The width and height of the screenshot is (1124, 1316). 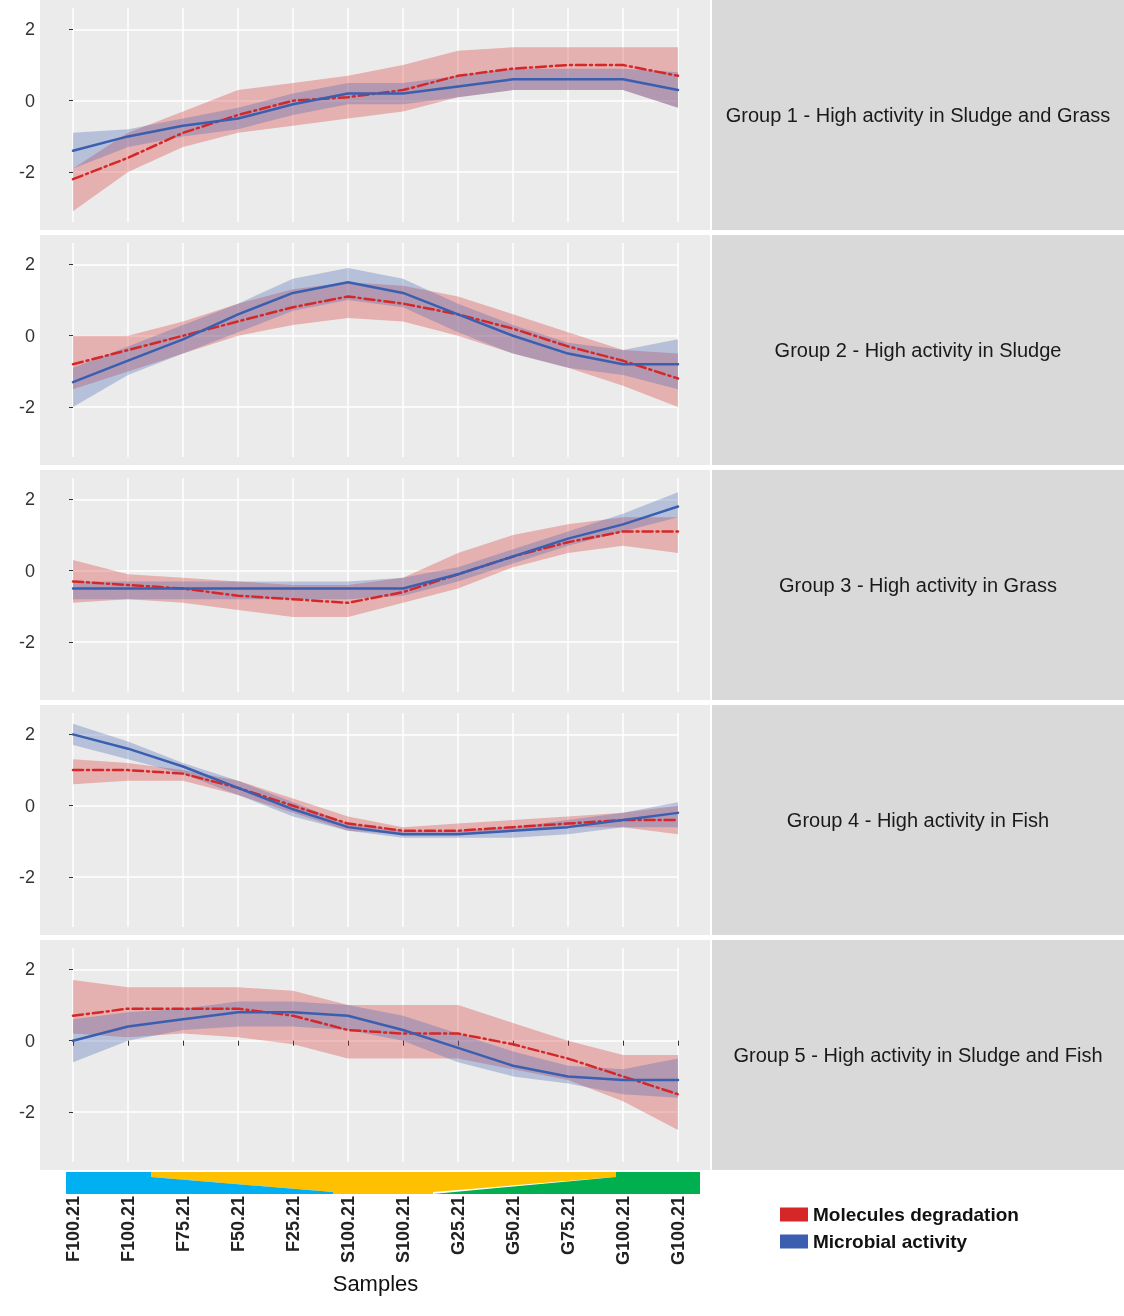 I want to click on y2-axis-title: Group 4 - High activity in Fish, so click(x=918, y=820).